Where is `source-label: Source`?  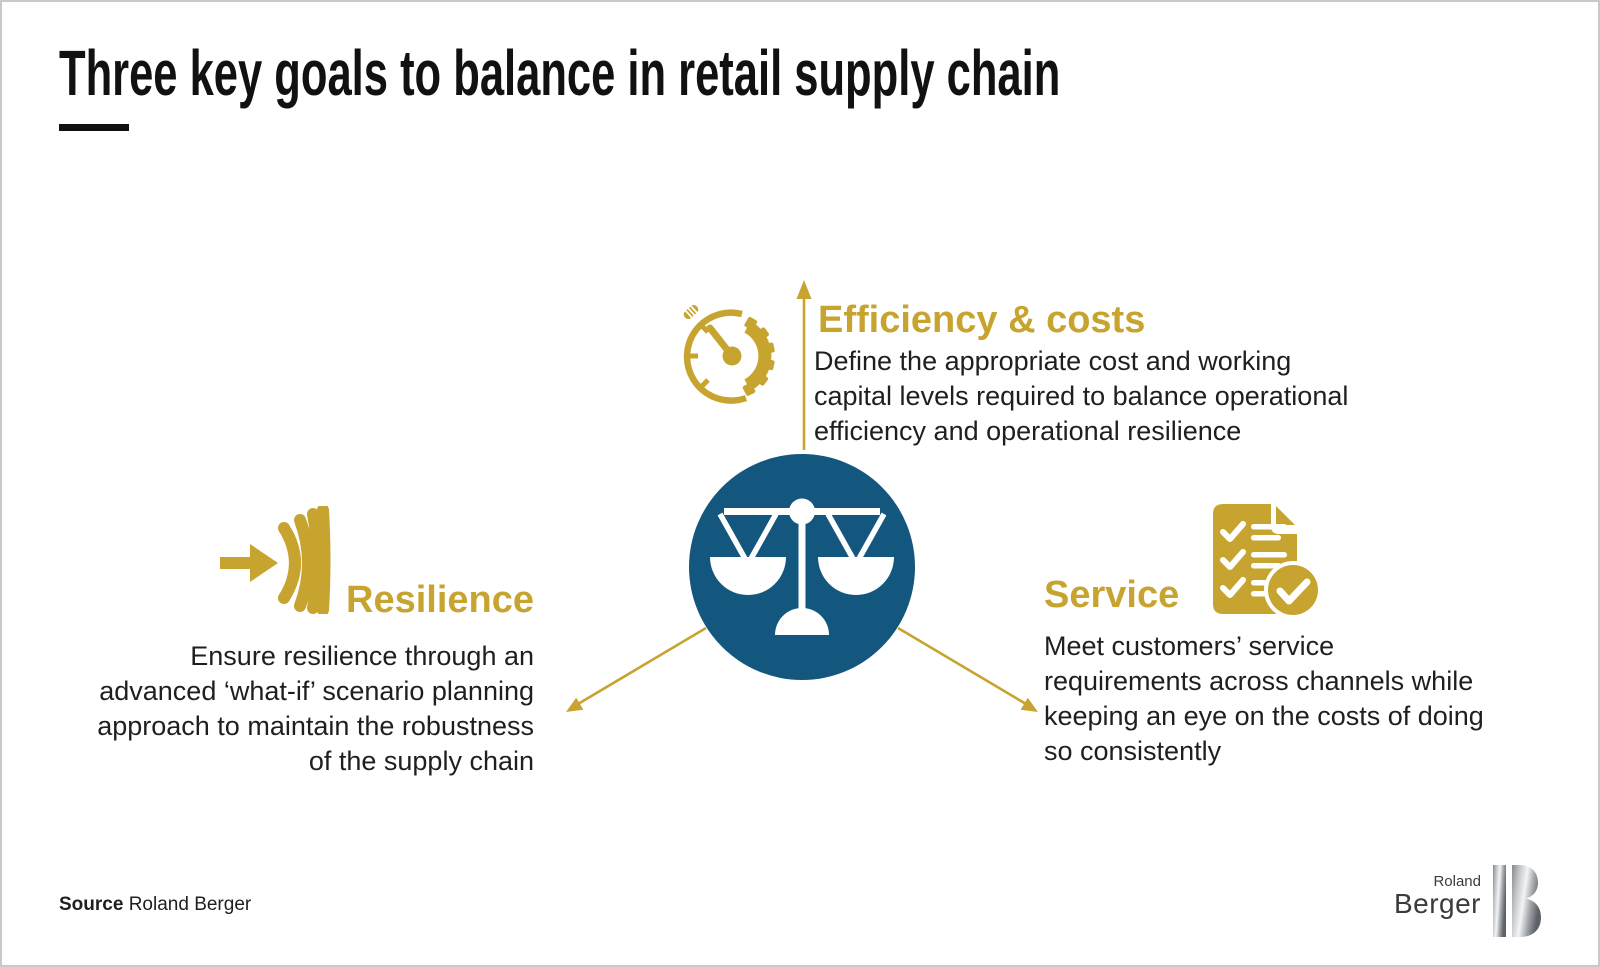
source-label: Source is located at coordinates (91, 904).